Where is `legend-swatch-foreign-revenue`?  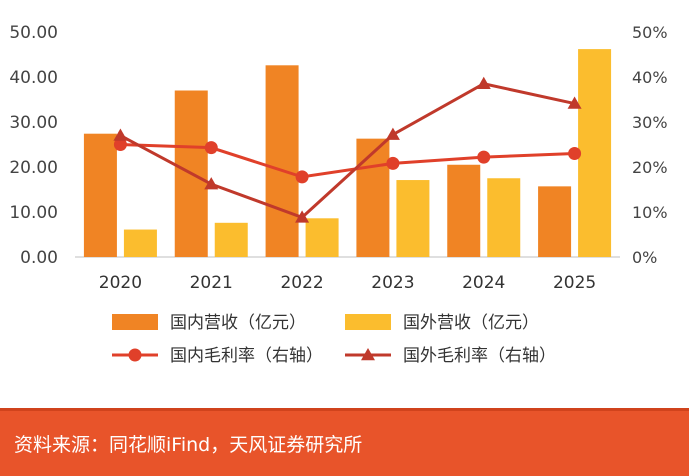
legend-swatch-foreign-revenue is located at coordinates (368, 322).